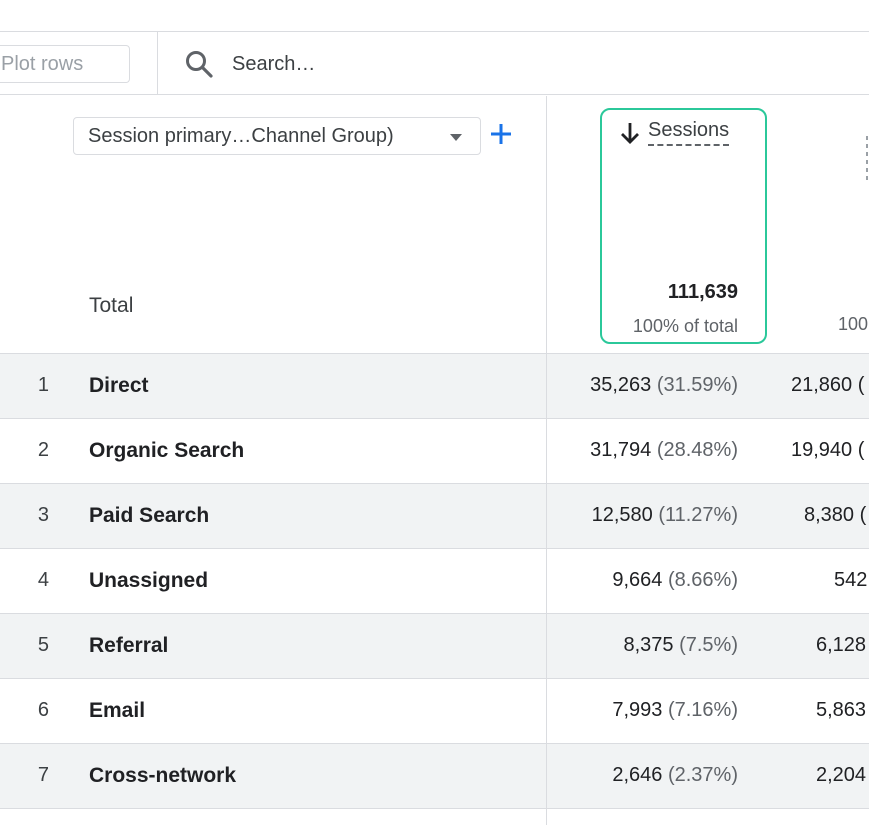  Describe the element at coordinates (708, 645) in the screenshot. I see `sessions-percent: (7.5%)` at that location.